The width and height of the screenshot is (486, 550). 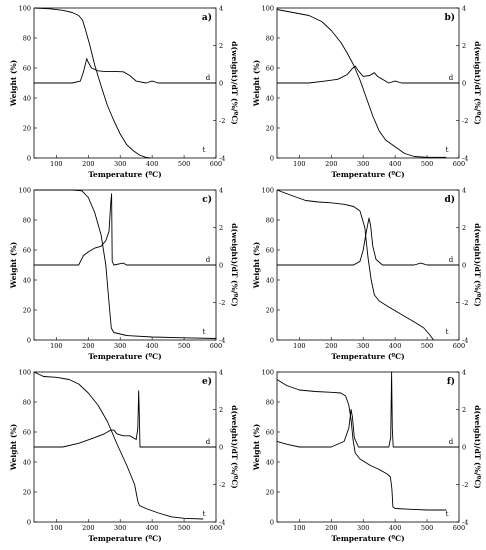 I want to click on panel-label: d), so click(x=449, y=199).